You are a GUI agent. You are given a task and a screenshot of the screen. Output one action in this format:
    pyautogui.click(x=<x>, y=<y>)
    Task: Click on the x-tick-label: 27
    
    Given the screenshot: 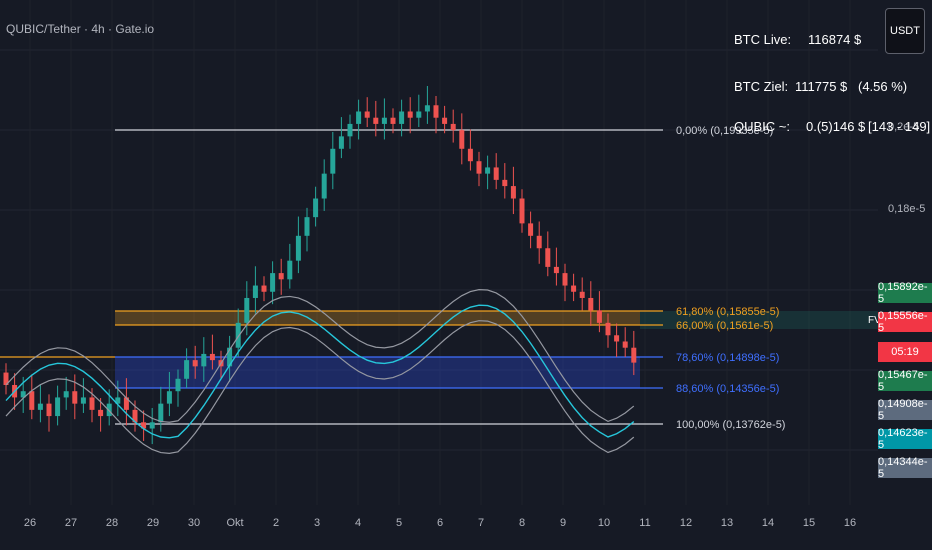 What is the action you would take?
    pyautogui.click(x=71, y=523)
    